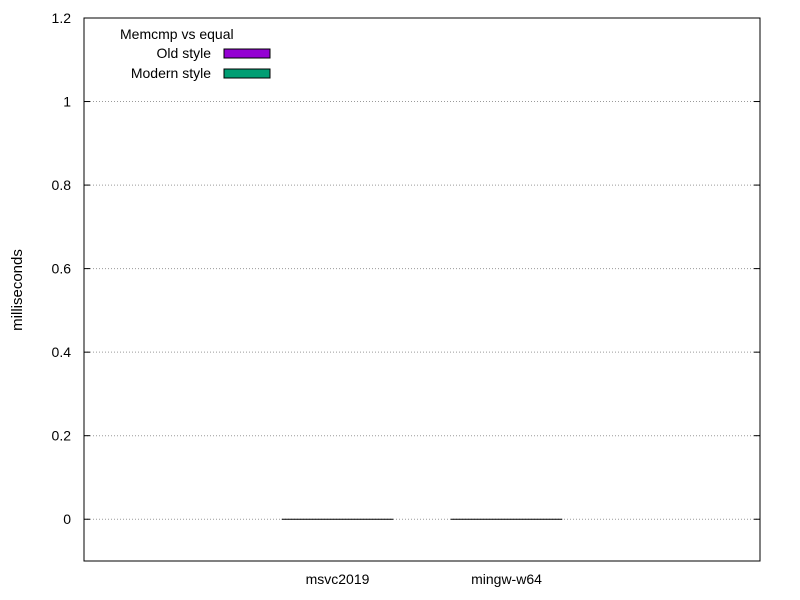 This screenshot has width=800, height=600. Describe the element at coordinates (171, 73) in the screenshot. I see `legend-label: Modern style` at that location.